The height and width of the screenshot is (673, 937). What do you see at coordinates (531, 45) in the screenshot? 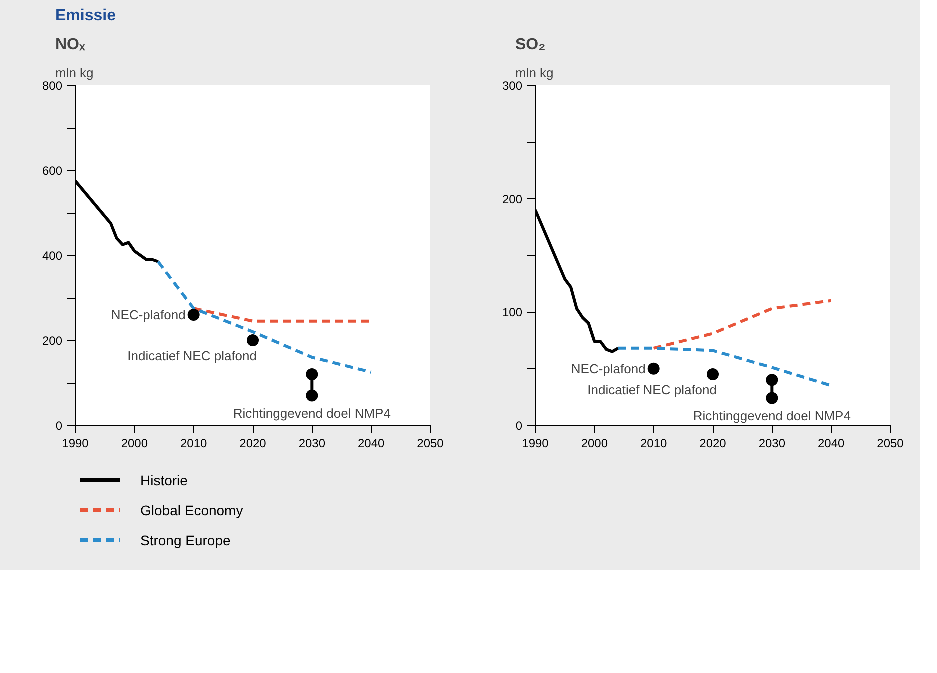
I see `chart-subtitle: SO₂` at bounding box center [531, 45].